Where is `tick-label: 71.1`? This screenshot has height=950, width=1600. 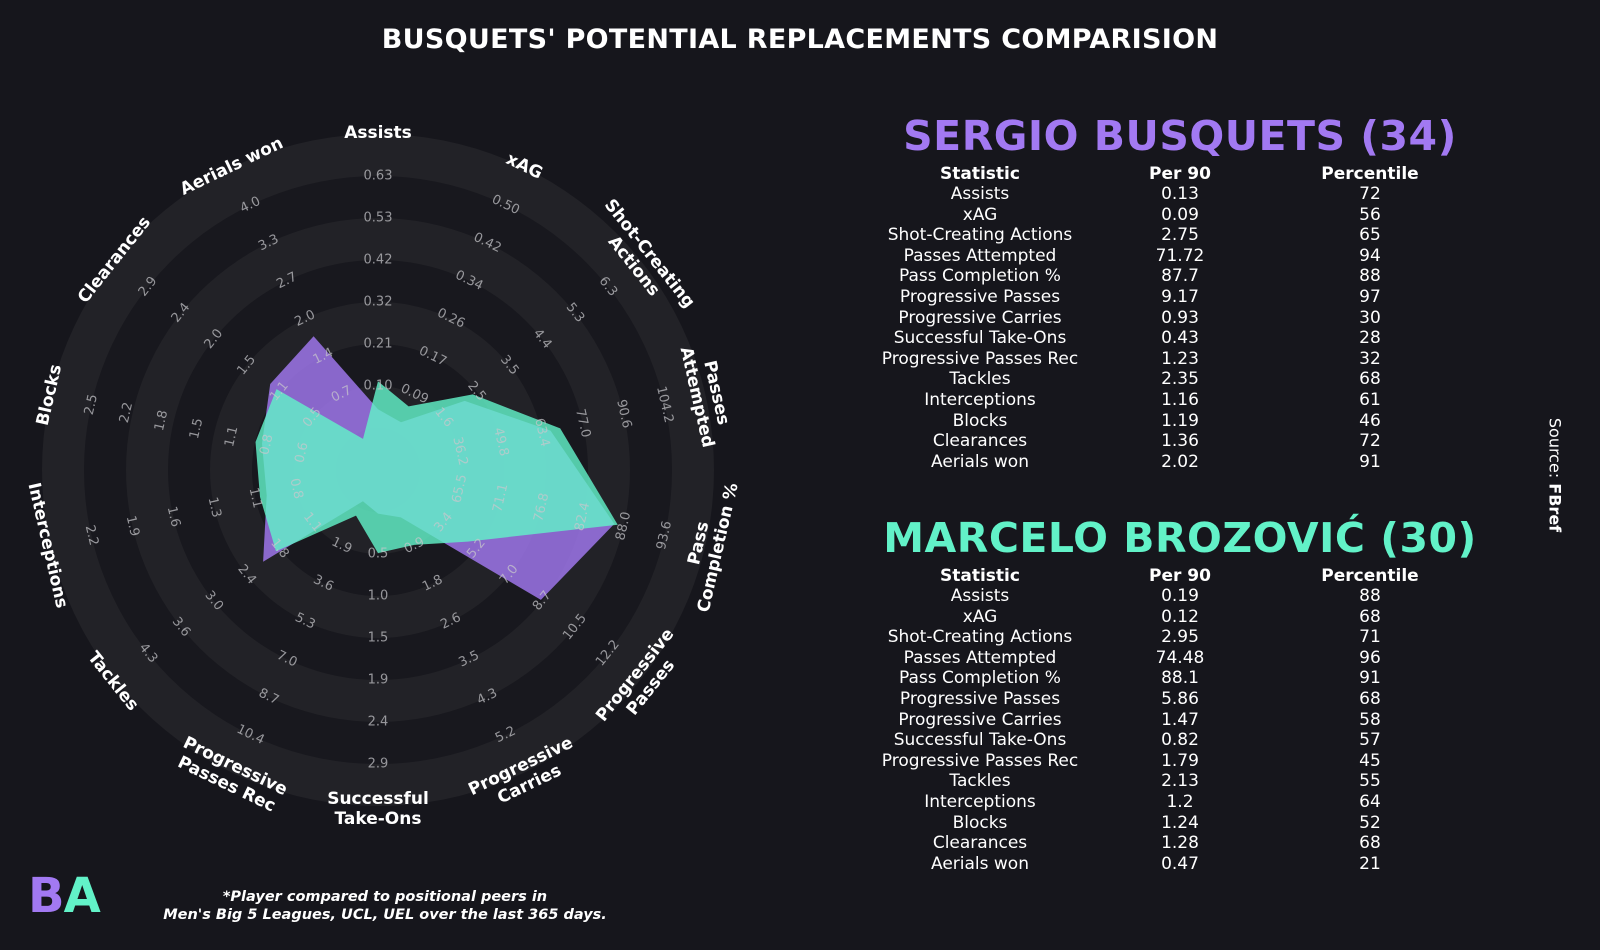 tick-label: 71.1 is located at coordinates (500, 498).